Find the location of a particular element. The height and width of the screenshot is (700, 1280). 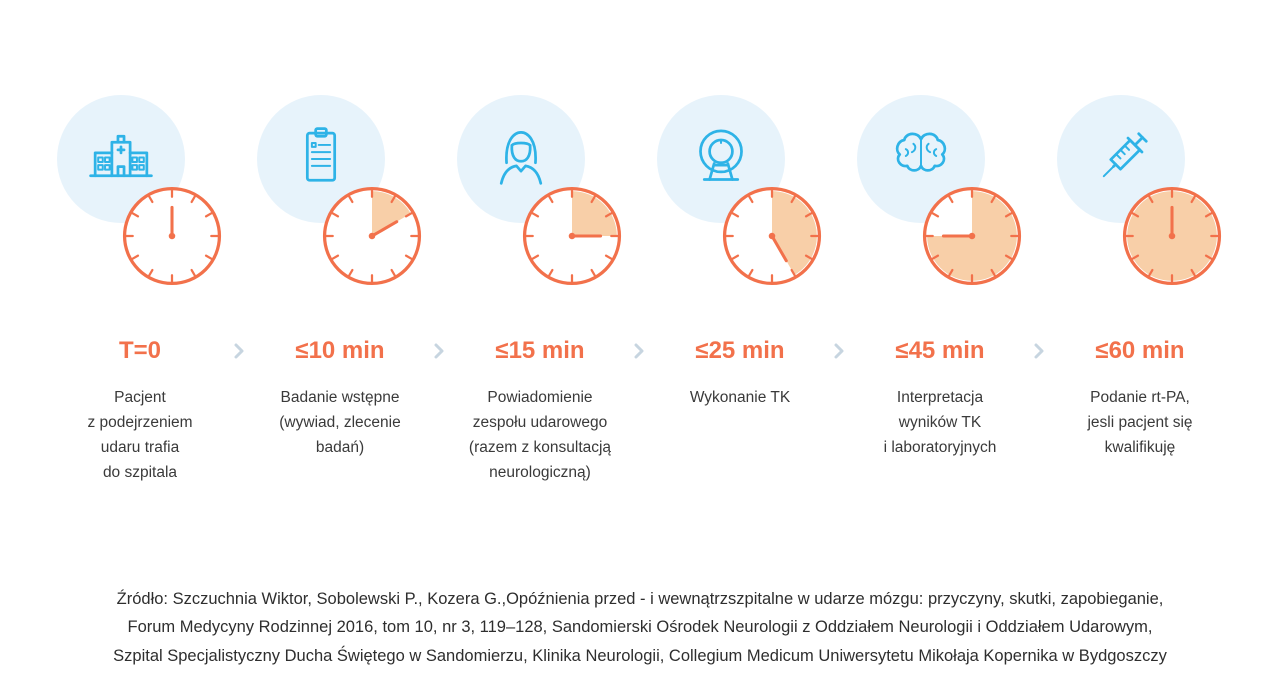

time-label: ≤15 min is located at coordinates (540, 350).